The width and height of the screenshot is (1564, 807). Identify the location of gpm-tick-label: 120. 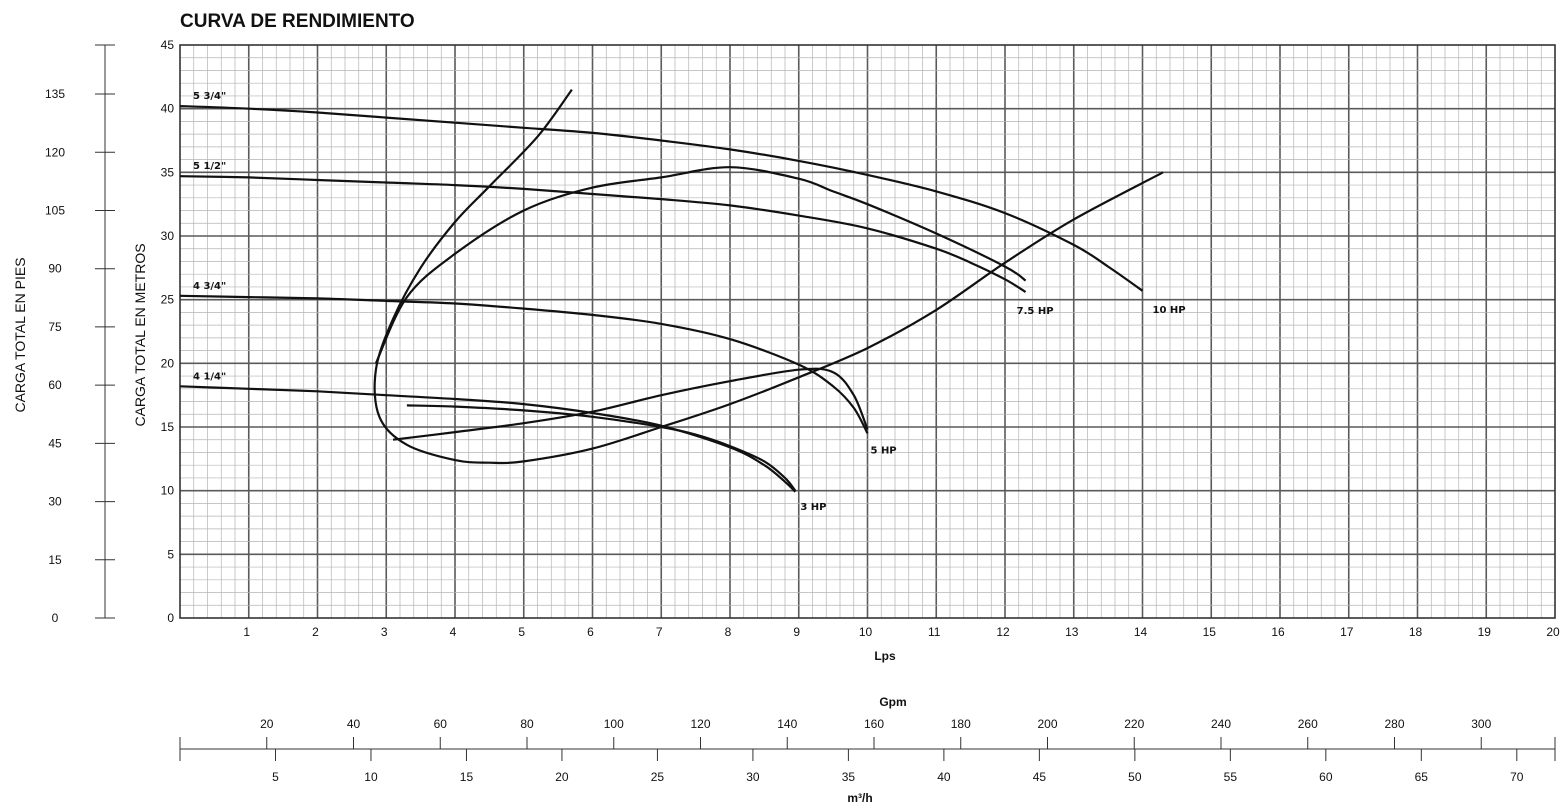
(700, 724).